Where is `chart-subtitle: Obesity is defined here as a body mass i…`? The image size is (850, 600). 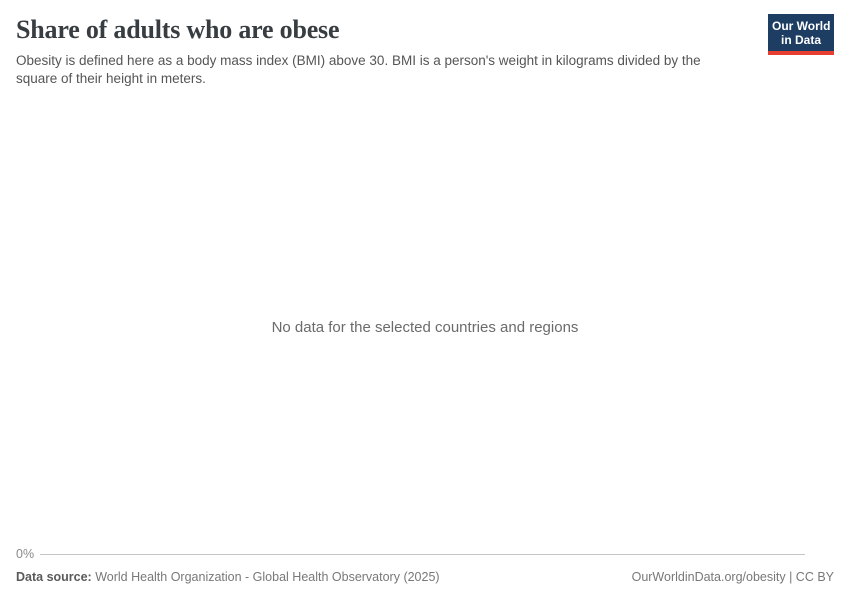 chart-subtitle: Obesity is defined here as a body mass i… is located at coordinates (358, 70).